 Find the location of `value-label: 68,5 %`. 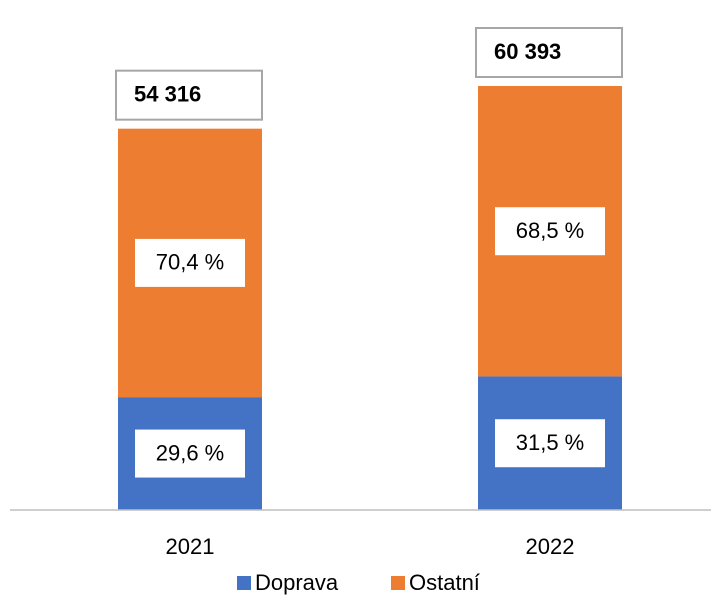

value-label: 68,5 % is located at coordinates (550, 230).